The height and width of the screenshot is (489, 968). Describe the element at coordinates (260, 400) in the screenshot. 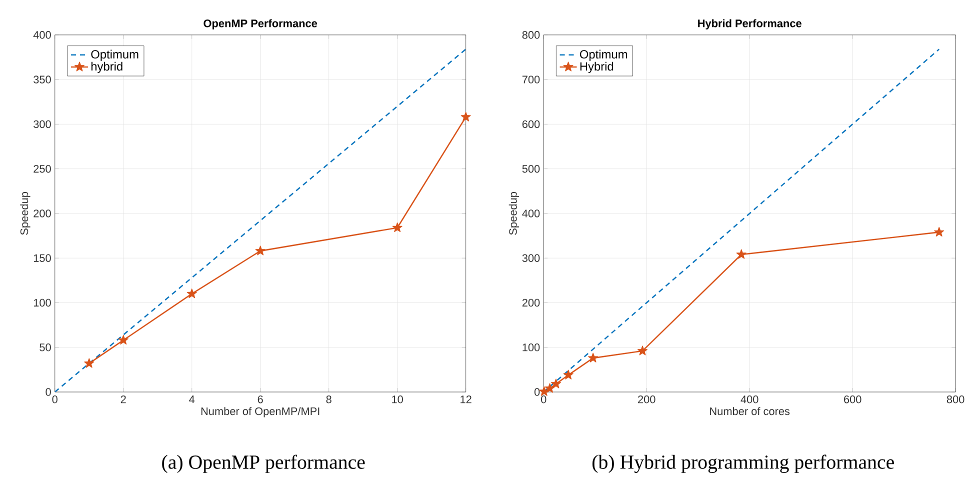

I see `x-tick-label: 6` at that location.